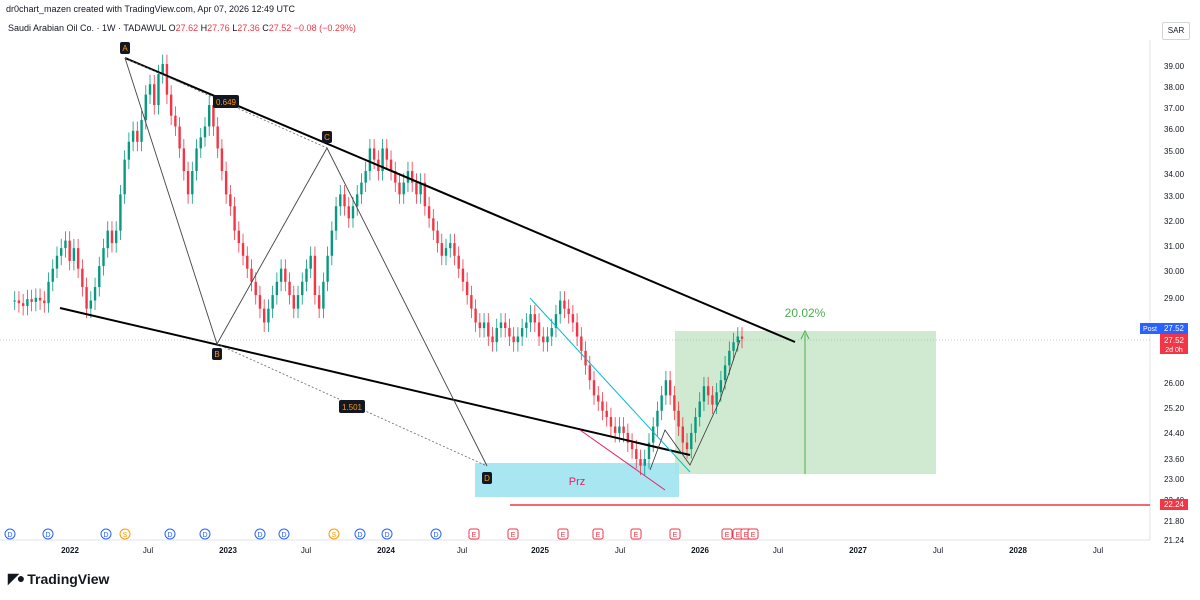  What do you see at coordinates (87, 28) in the screenshot?
I see `symbol-name: Saudi Arabian Oil Co. · 1W · TADAWUL` at bounding box center [87, 28].